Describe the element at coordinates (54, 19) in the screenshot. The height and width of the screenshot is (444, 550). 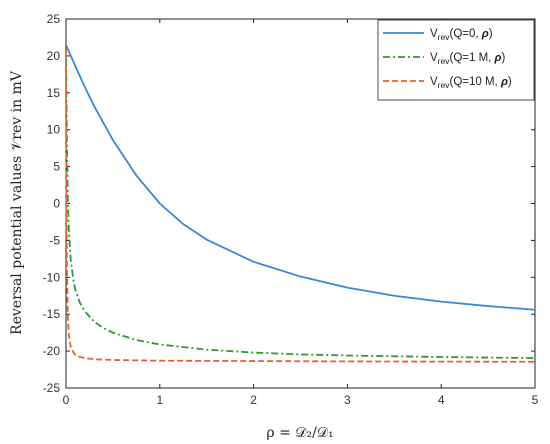
I see `y-tick-label: 25` at that location.